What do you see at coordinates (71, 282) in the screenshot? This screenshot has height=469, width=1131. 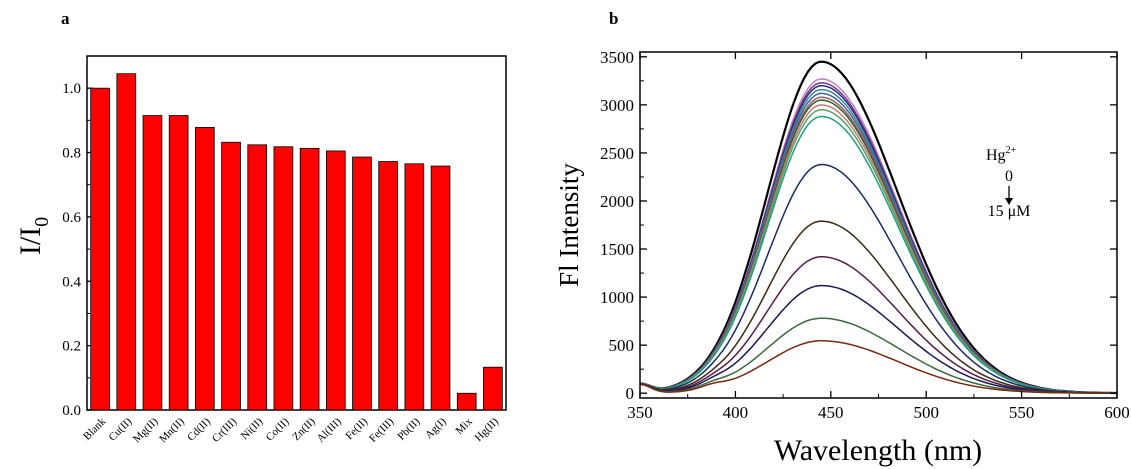 I see `y-tick-label: 0.4` at bounding box center [71, 282].